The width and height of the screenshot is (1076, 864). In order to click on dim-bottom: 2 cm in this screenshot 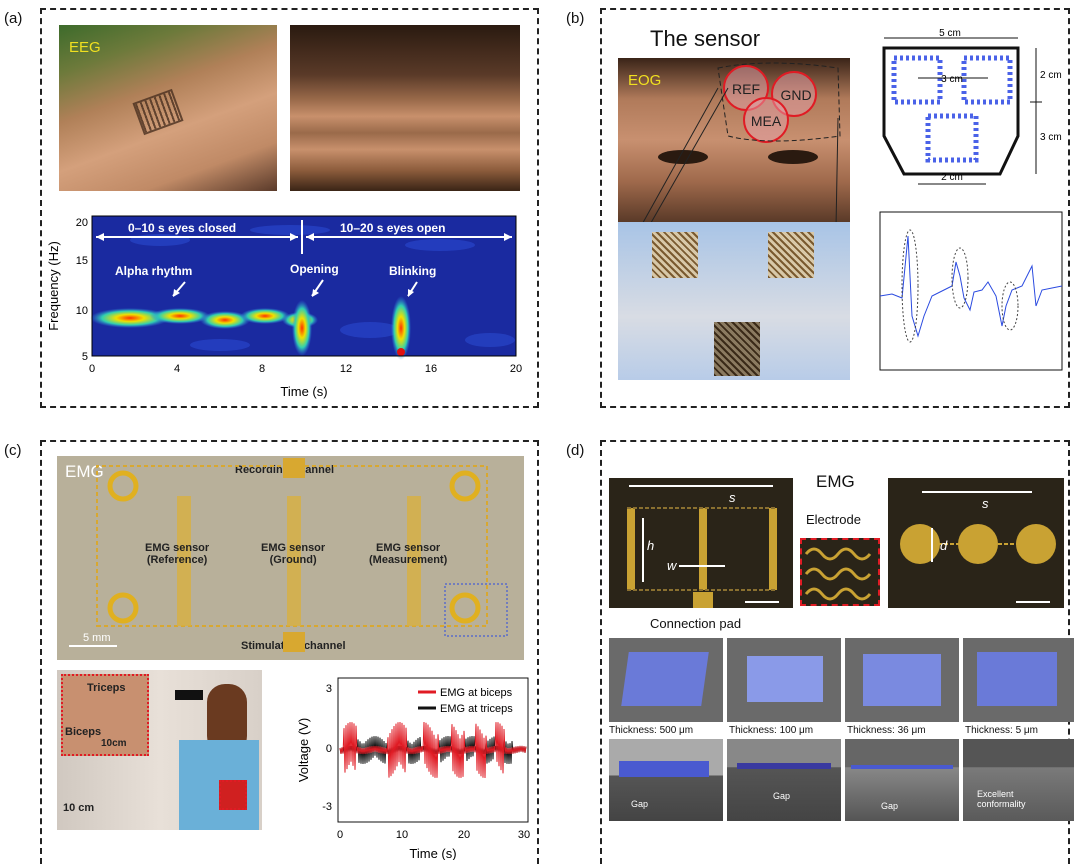, I will do `click(952, 177)`.